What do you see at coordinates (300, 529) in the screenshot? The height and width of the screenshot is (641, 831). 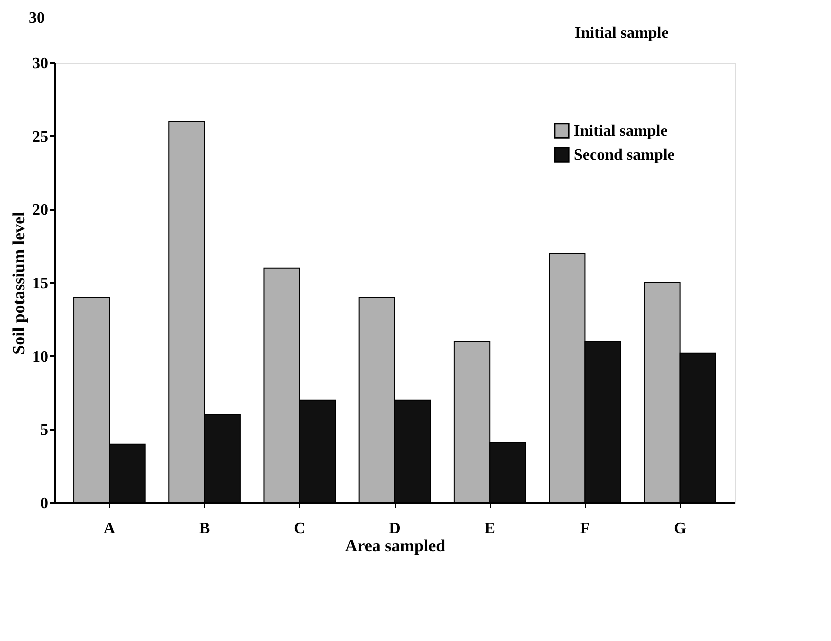 I see `x-tick-label: C` at bounding box center [300, 529].